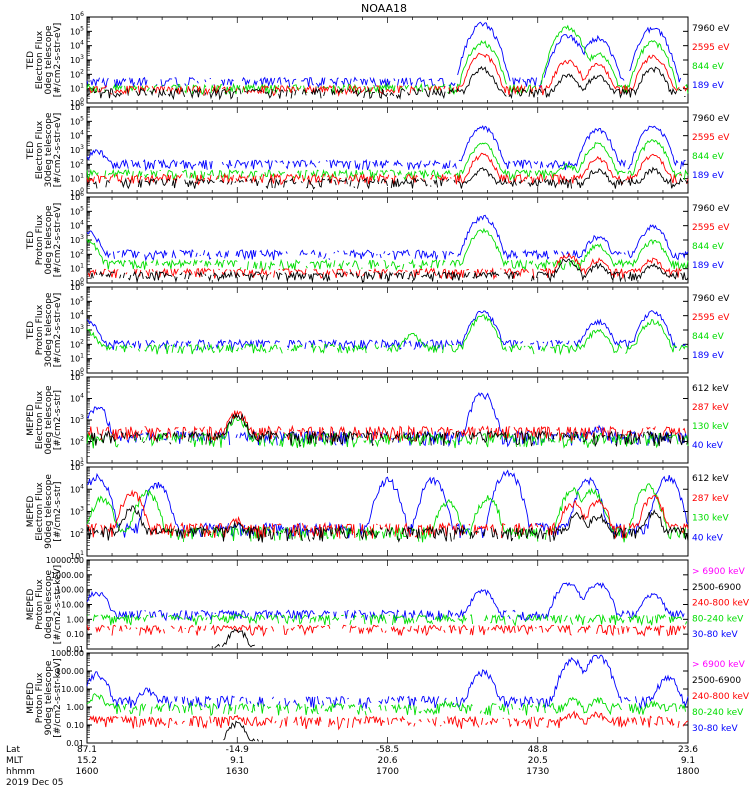  What do you see at coordinates (58, 511) in the screenshot?
I see `y-axis-label: [#/cm2-s-str]` at bounding box center [58, 511].